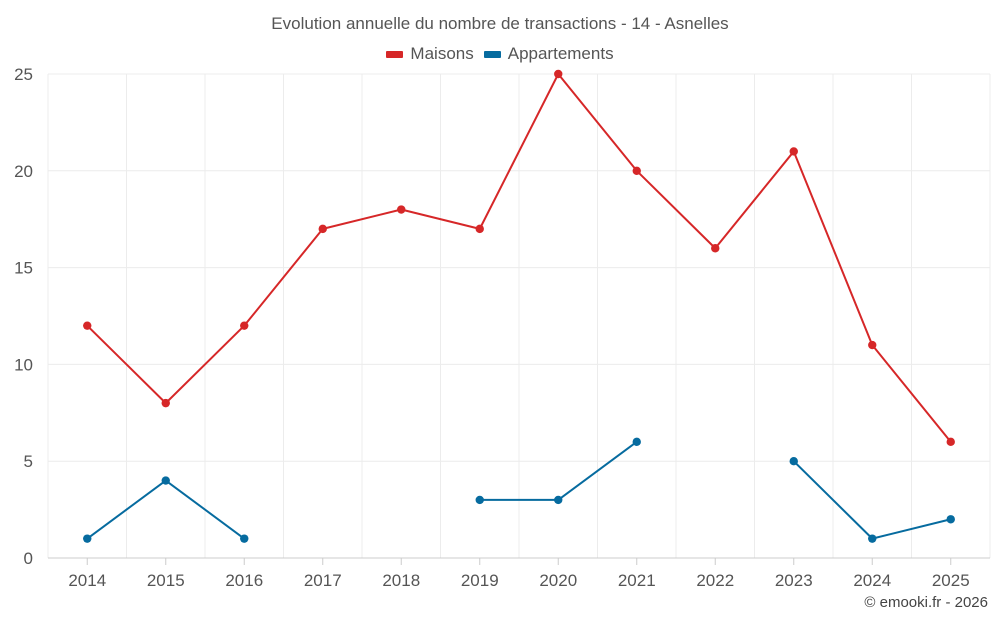  What do you see at coordinates (23, 74) in the screenshot?
I see `y-tick-label: 25` at bounding box center [23, 74].